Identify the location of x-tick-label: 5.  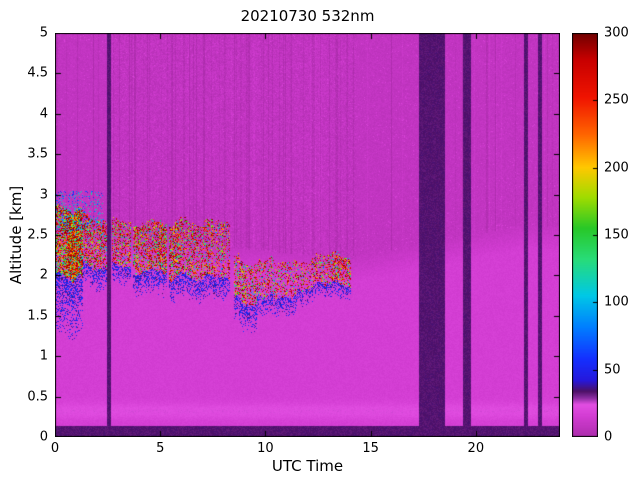
(160, 448).